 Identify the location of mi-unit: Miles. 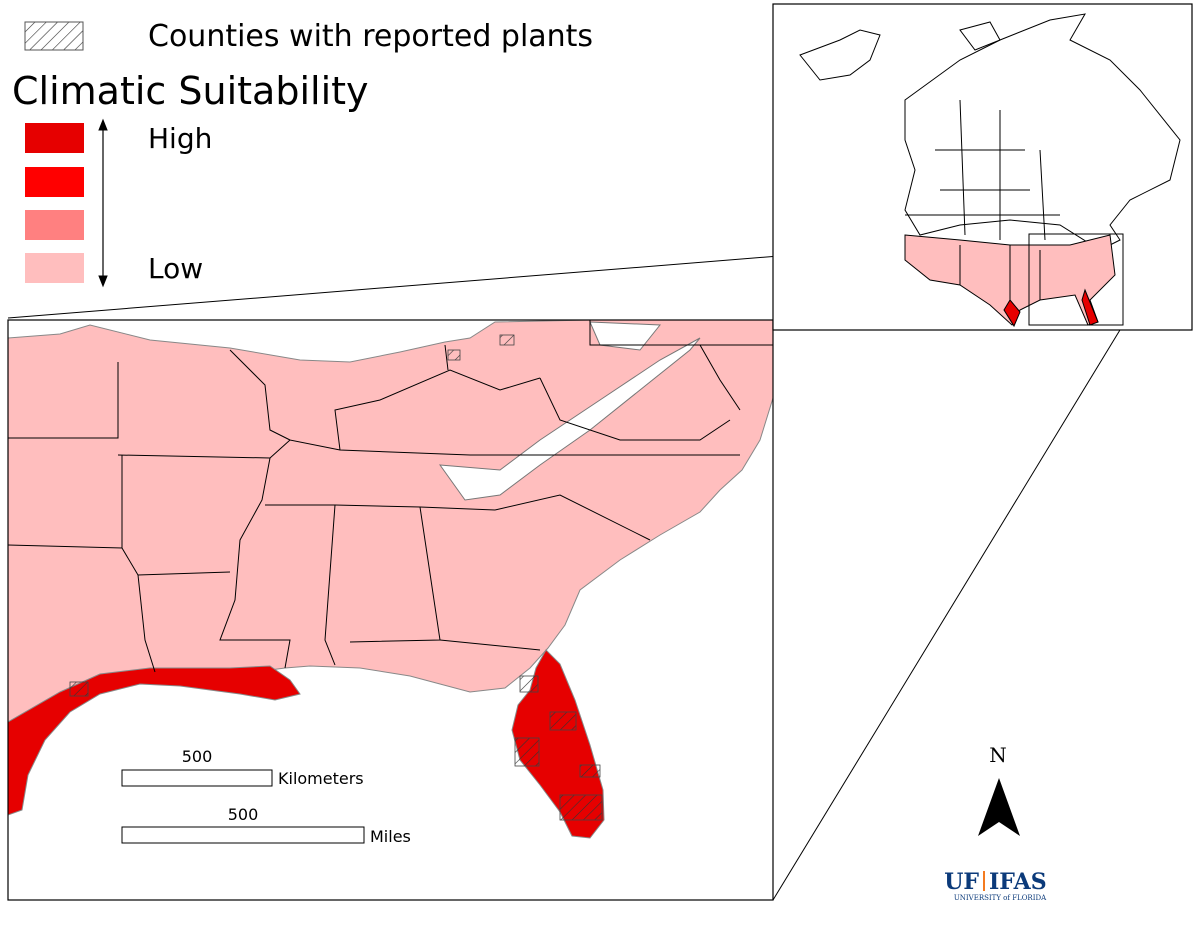
(390, 836).